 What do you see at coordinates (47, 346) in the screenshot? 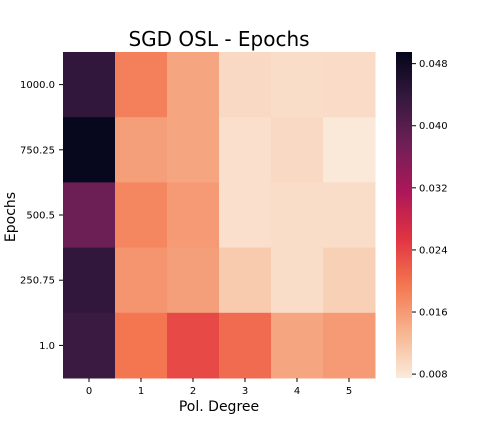
I see `y-tick-label: 1.0` at bounding box center [47, 346].